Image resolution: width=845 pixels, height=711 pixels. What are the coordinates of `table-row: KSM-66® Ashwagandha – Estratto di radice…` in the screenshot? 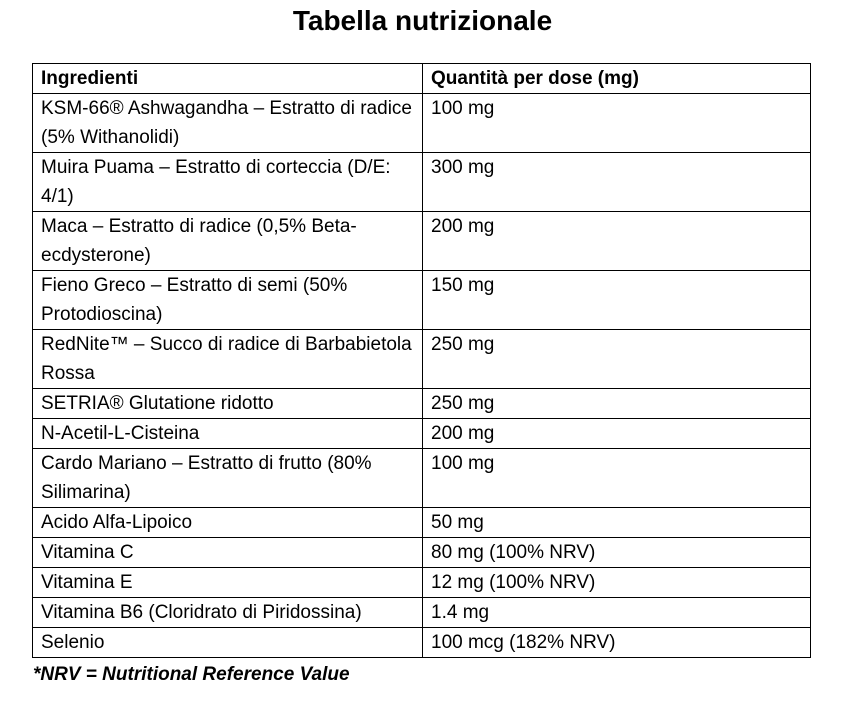 It's located at (421, 123).